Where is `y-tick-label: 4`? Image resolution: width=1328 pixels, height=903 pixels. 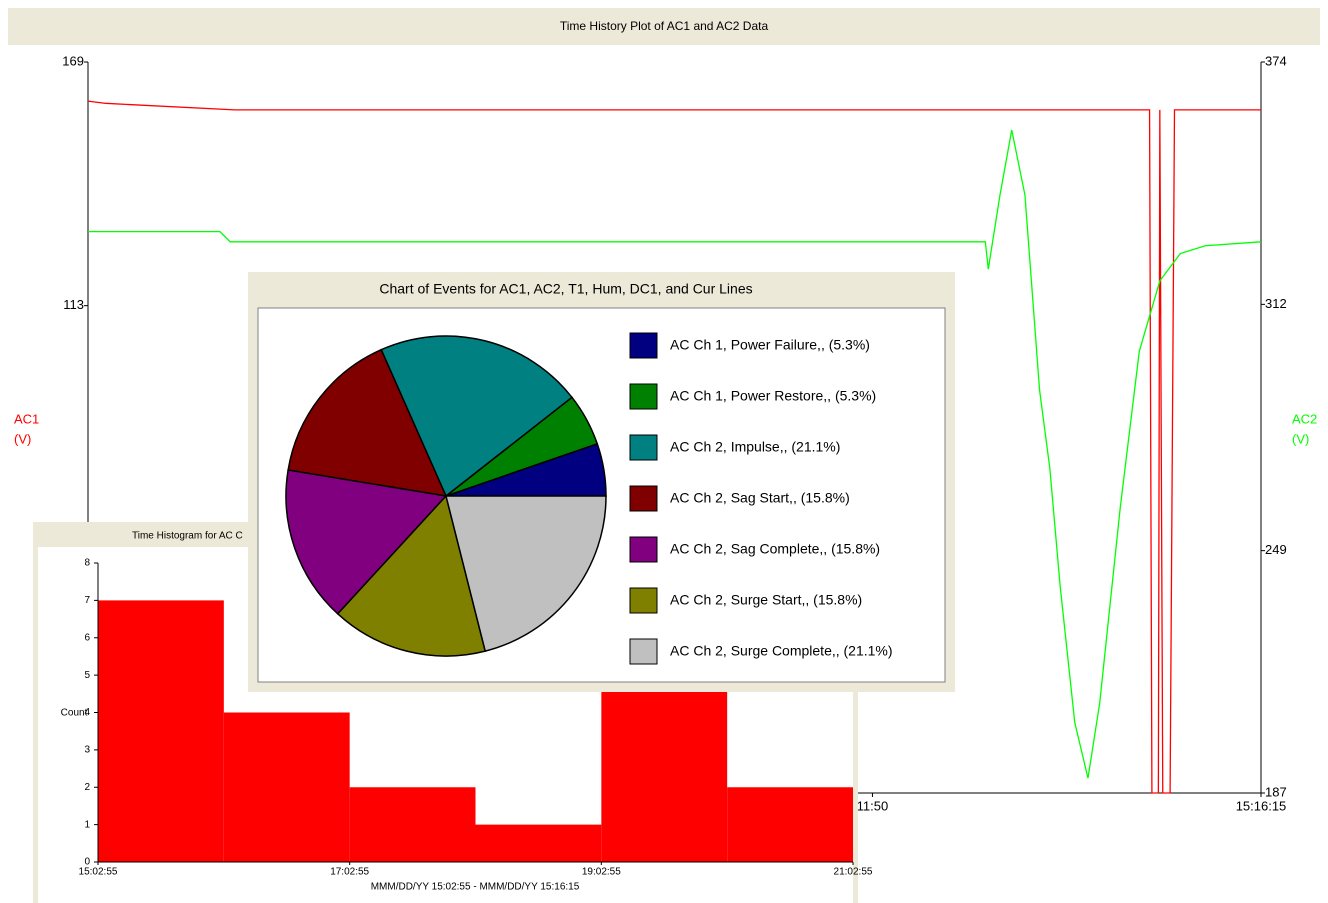 y-tick-label: 4 is located at coordinates (87, 712).